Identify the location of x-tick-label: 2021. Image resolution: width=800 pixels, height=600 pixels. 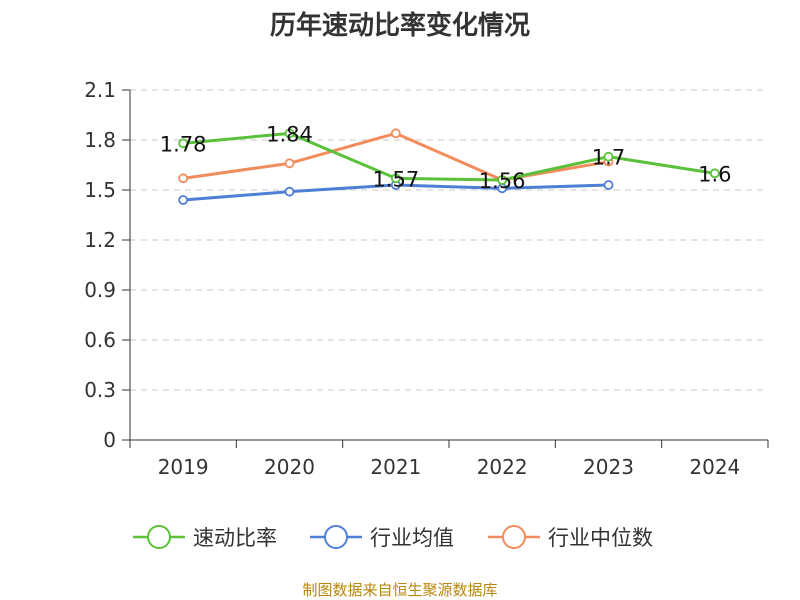
(395, 467).